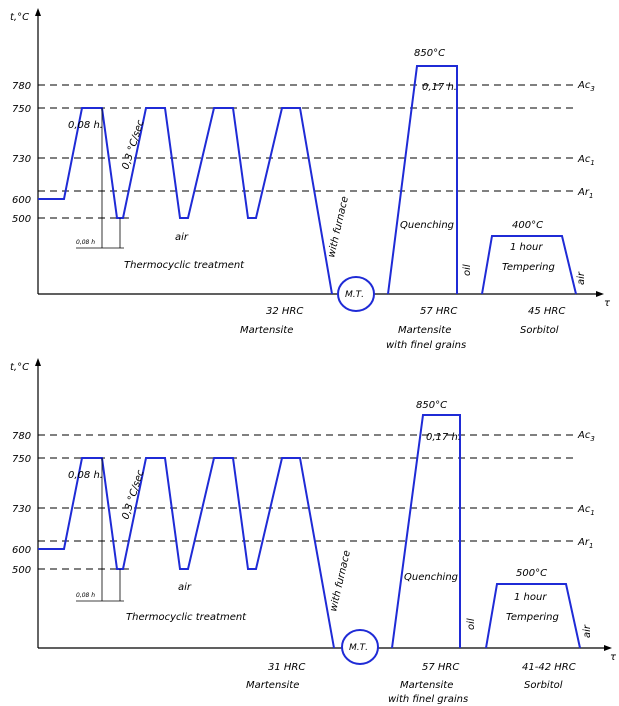 This screenshot has height=706, width=619. What do you see at coordinates (286, 667) in the screenshot?
I see `hrc-1: 31 HRC` at bounding box center [286, 667].